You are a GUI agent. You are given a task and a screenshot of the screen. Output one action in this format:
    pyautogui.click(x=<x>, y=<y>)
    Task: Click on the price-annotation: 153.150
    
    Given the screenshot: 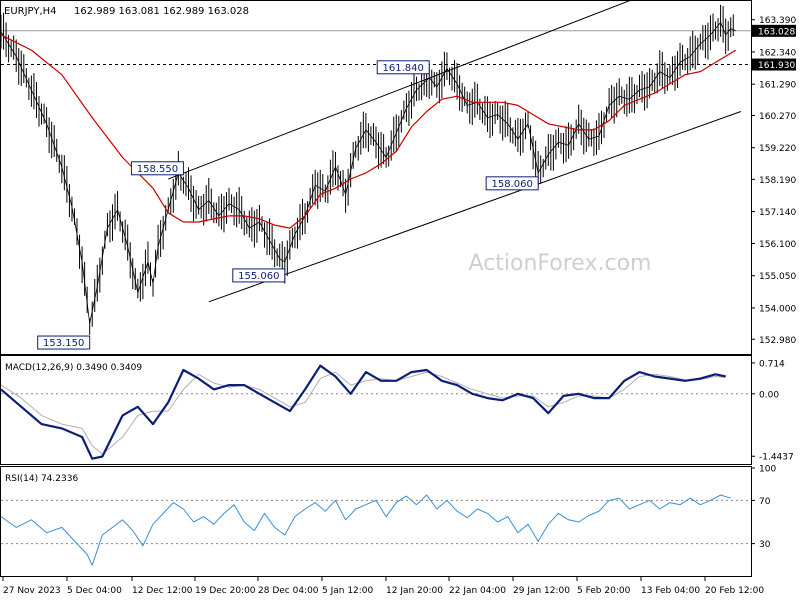 What is the action you would take?
    pyautogui.click(x=64, y=342)
    